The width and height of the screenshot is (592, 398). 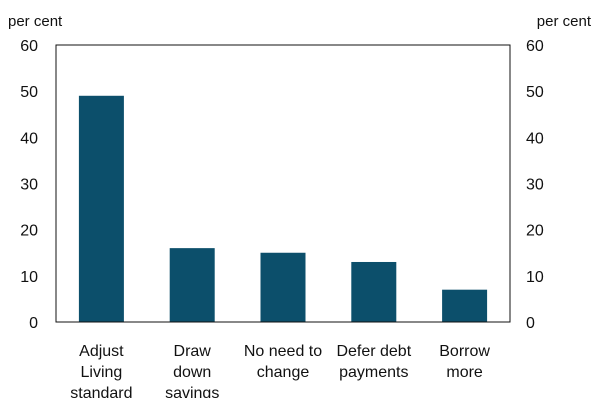 I want to click on left-tick-label: 30, so click(x=29, y=185).